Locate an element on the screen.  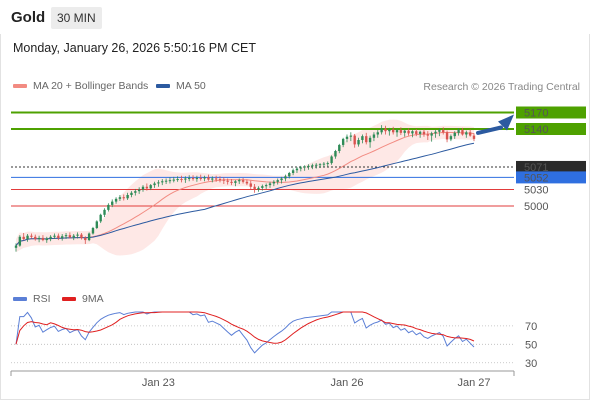
time-tick-label: Jan 23 is located at coordinates (158, 383).